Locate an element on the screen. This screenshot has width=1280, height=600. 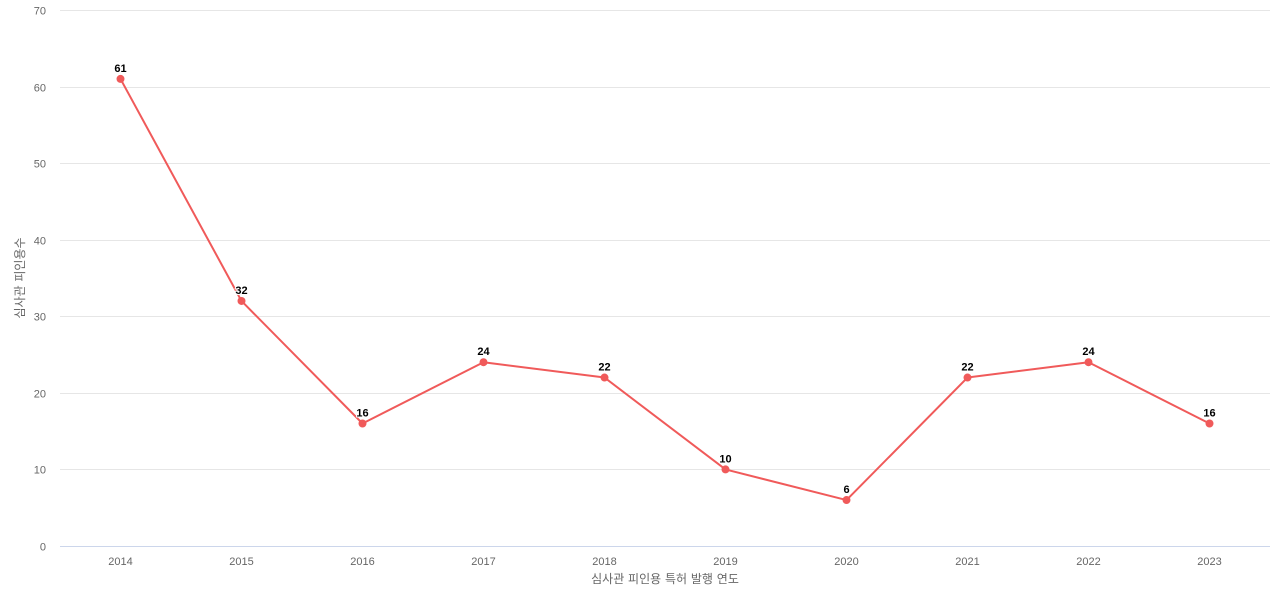
x-tick-label: 2017 is located at coordinates (483, 562).